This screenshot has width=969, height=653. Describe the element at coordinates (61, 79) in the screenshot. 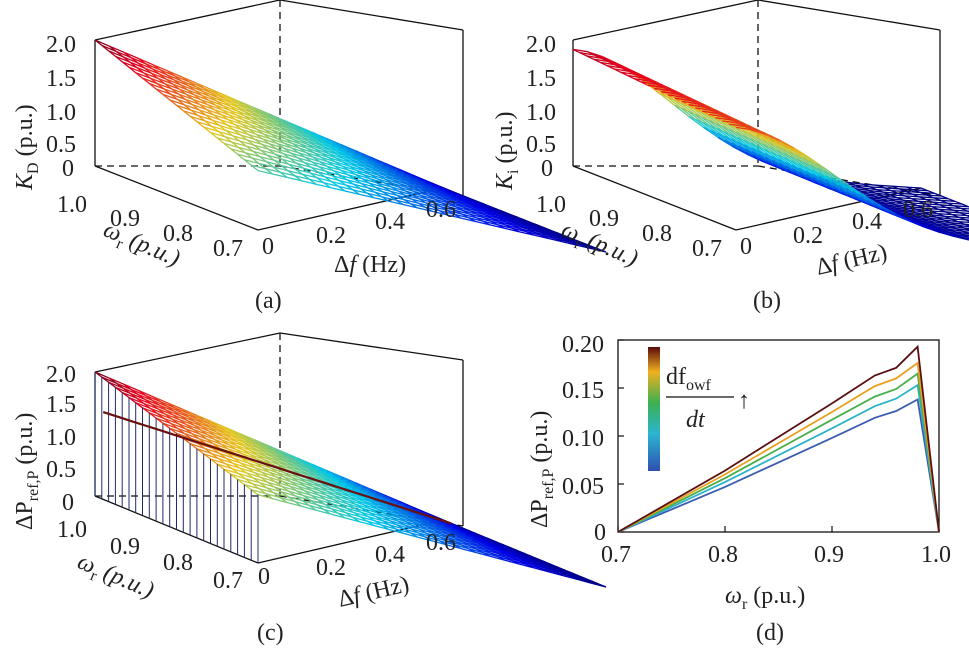

I see `panel-a-tick-z-3: 1.5` at that location.